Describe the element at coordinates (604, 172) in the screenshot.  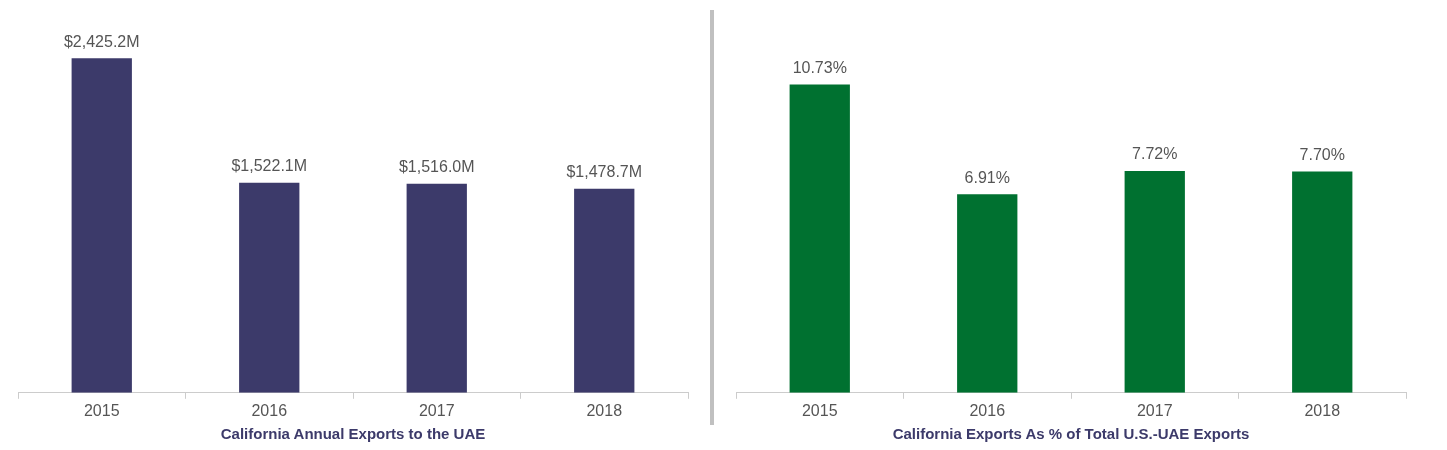
I see `data-label: $1,478.7M` at that location.